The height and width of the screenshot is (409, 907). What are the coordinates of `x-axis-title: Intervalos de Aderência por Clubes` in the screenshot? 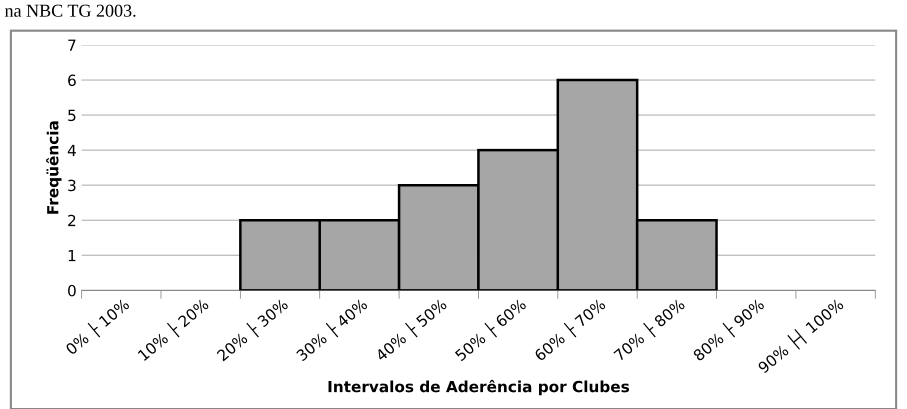 It's located at (479, 388).